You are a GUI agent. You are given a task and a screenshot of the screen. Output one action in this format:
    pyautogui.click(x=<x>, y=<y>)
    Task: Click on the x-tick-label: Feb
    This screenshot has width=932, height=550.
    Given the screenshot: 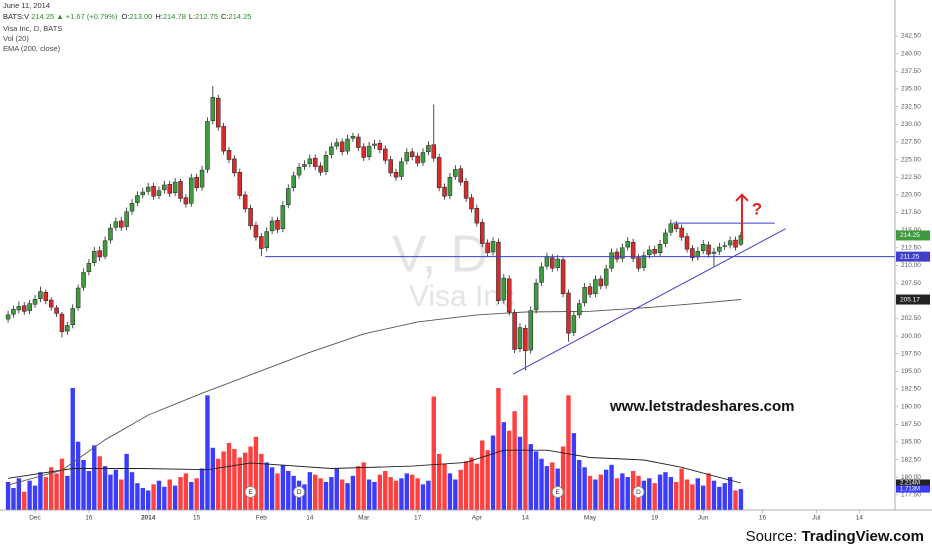 What is the action you would take?
    pyautogui.click(x=262, y=518)
    